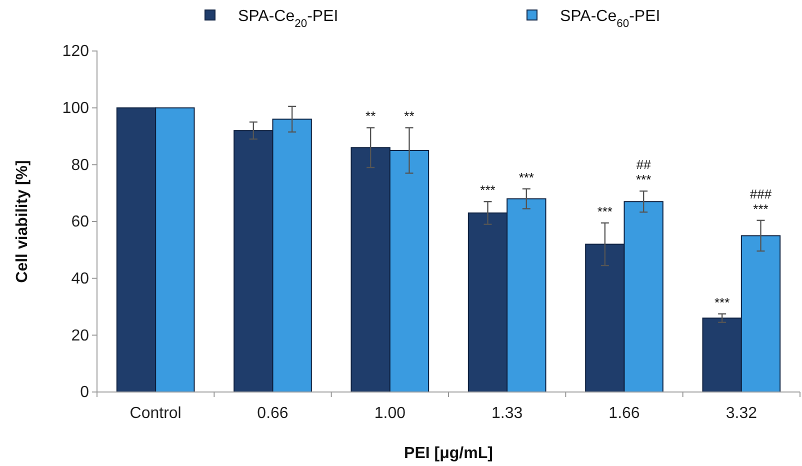 This screenshot has width=802, height=466. Describe the element at coordinates (76, 51) in the screenshot. I see `y-tick-label: 120` at that location.